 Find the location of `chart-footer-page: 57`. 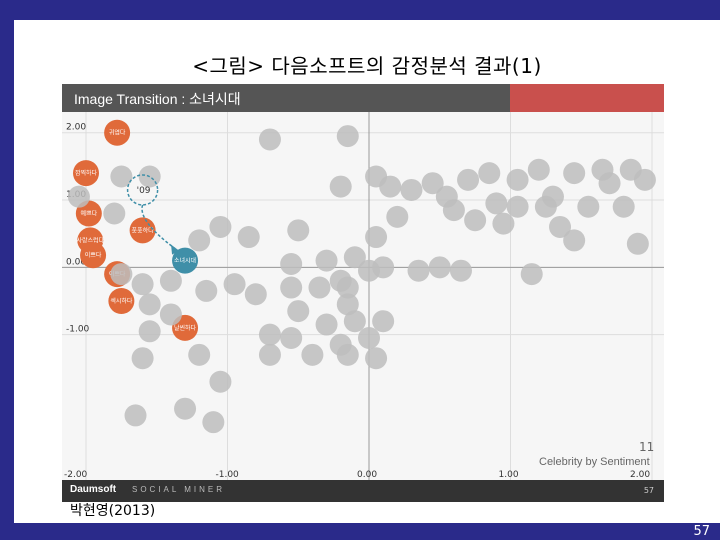

chart-footer-page: 57 is located at coordinates (648, 490).